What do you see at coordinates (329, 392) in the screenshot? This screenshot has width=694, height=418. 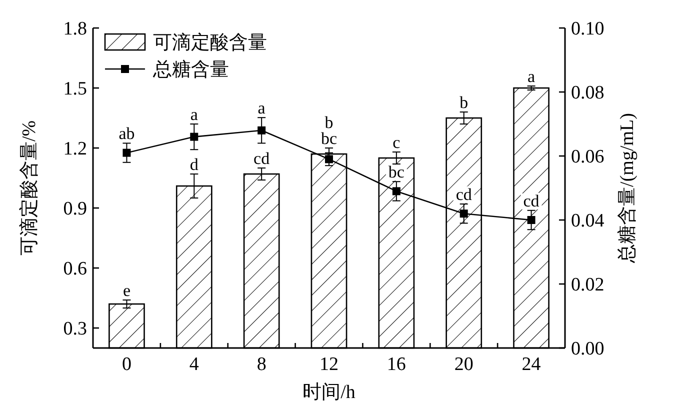 I see `x-axis-title: 时间/h` at bounding box center [329, 392].